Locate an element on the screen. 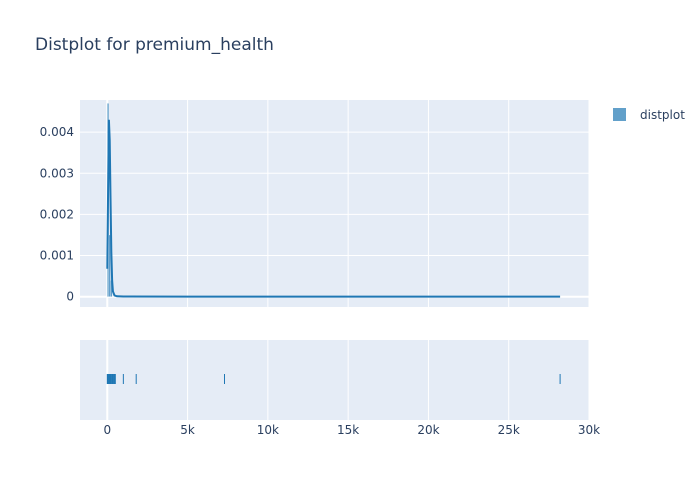 The image size is (700, 500). x-axis-ticks: 0 5k 10k 15k 20k 25k 30k is located at coordinates (351, 430).